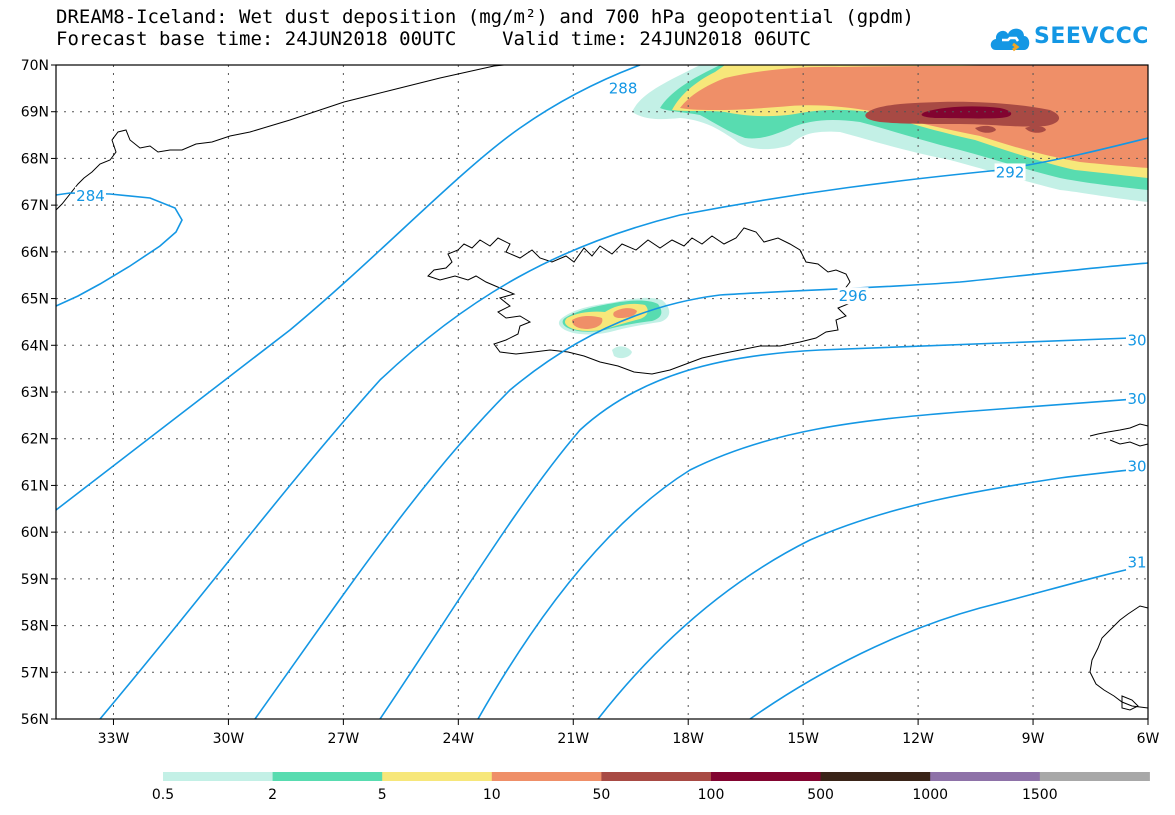 The width and height of the screenshot is (1175, 815). What do you see at coordinates (35, 627) in the screenshot?
I see `lat-tick-label: 58N` at bounding box center [35, 627].